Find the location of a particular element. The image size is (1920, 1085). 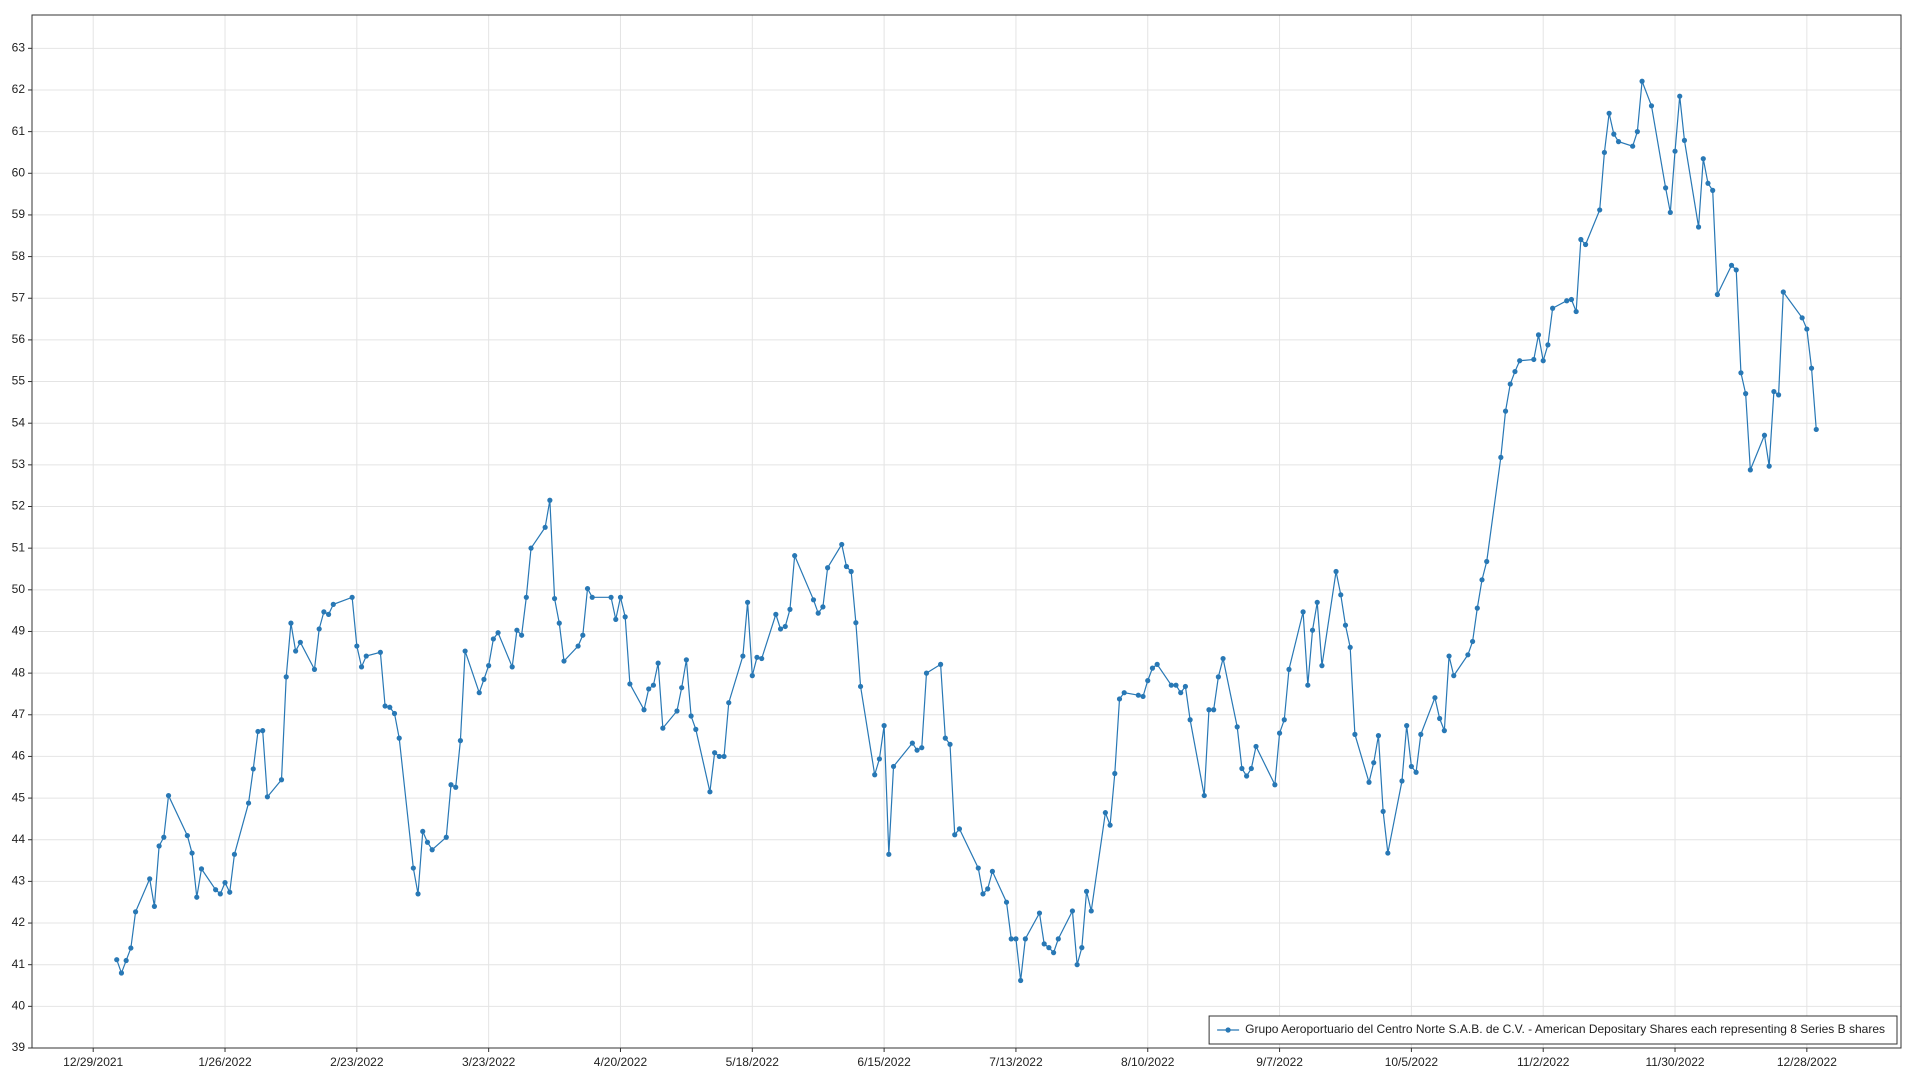

y-tick-label: 63 is located at coordinates (19, 47).